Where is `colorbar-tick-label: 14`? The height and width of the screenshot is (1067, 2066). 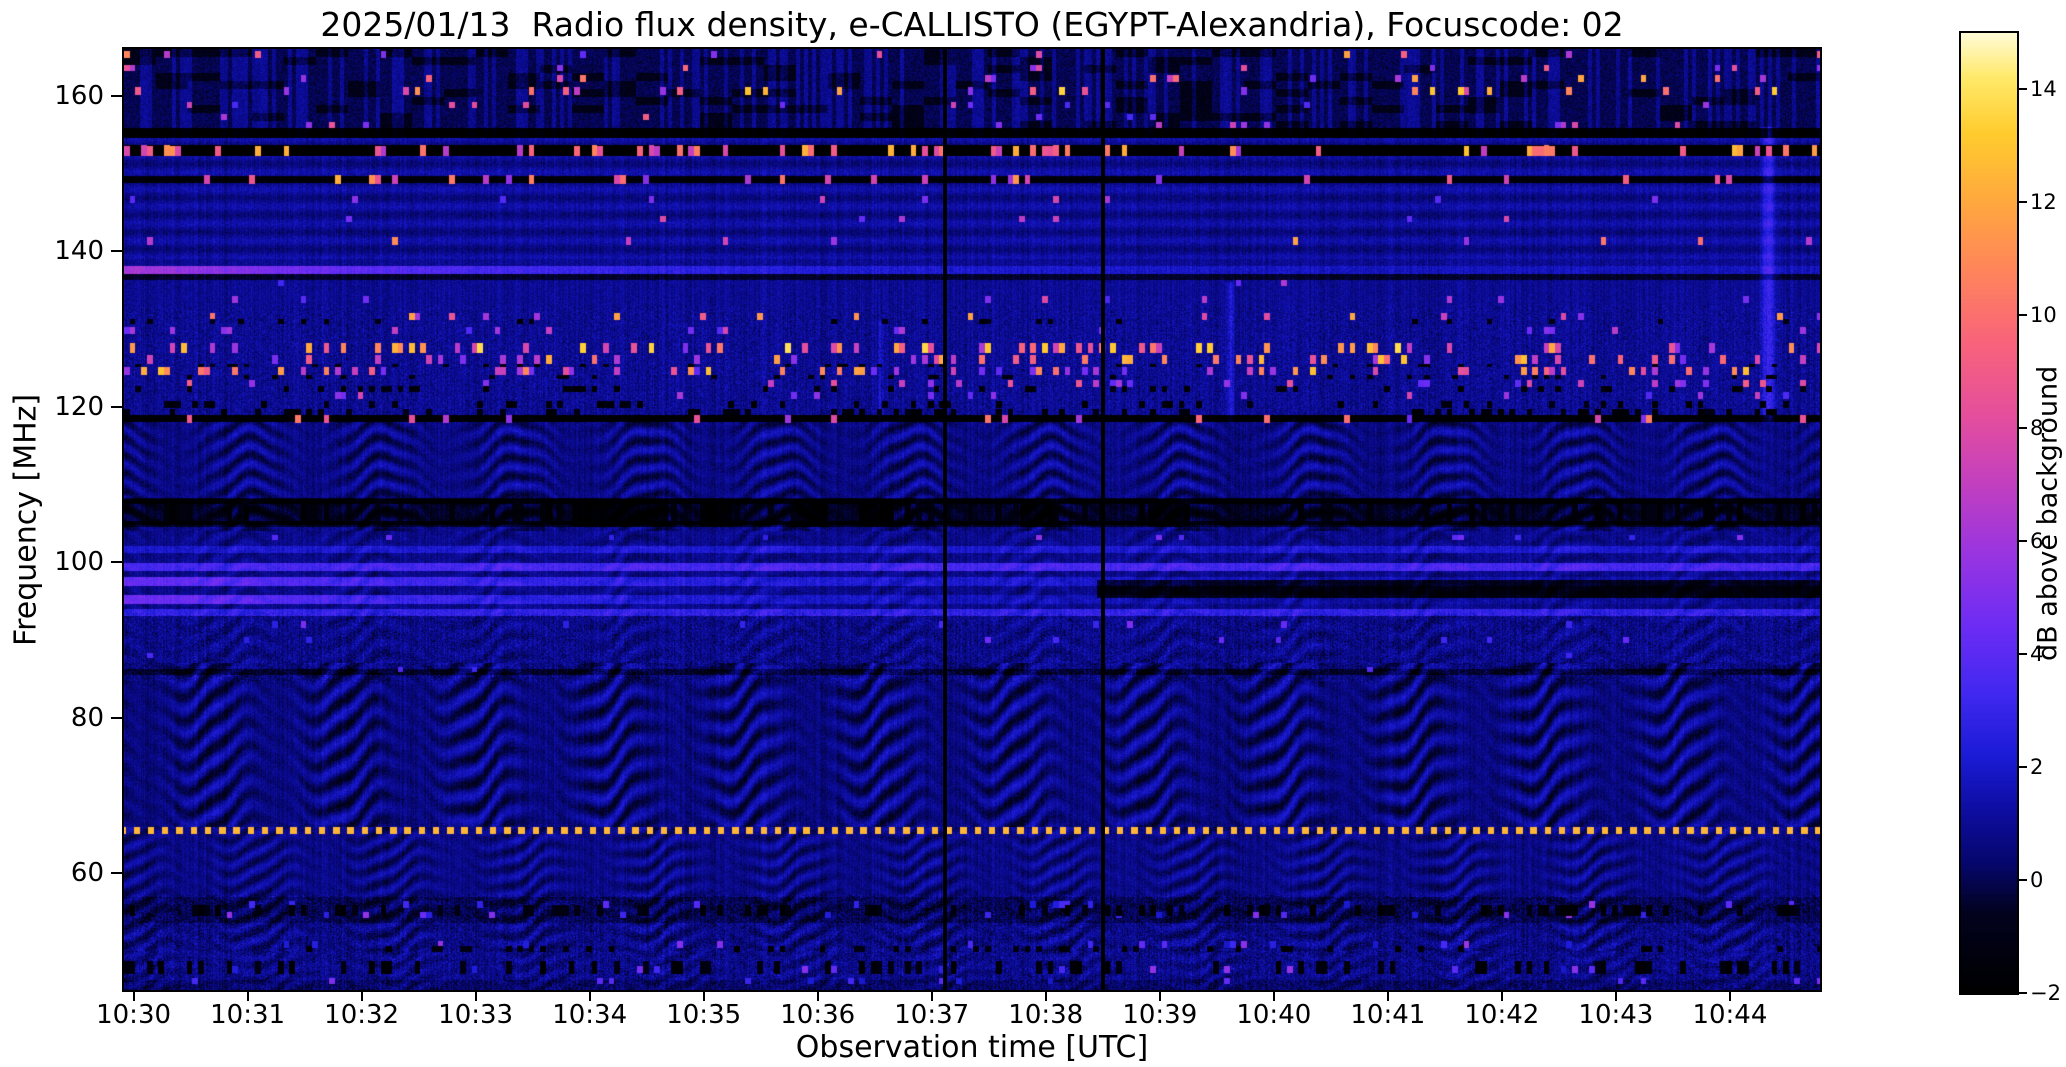 colorbar-tick-label: 14 is located at coordinates (2043, 89).